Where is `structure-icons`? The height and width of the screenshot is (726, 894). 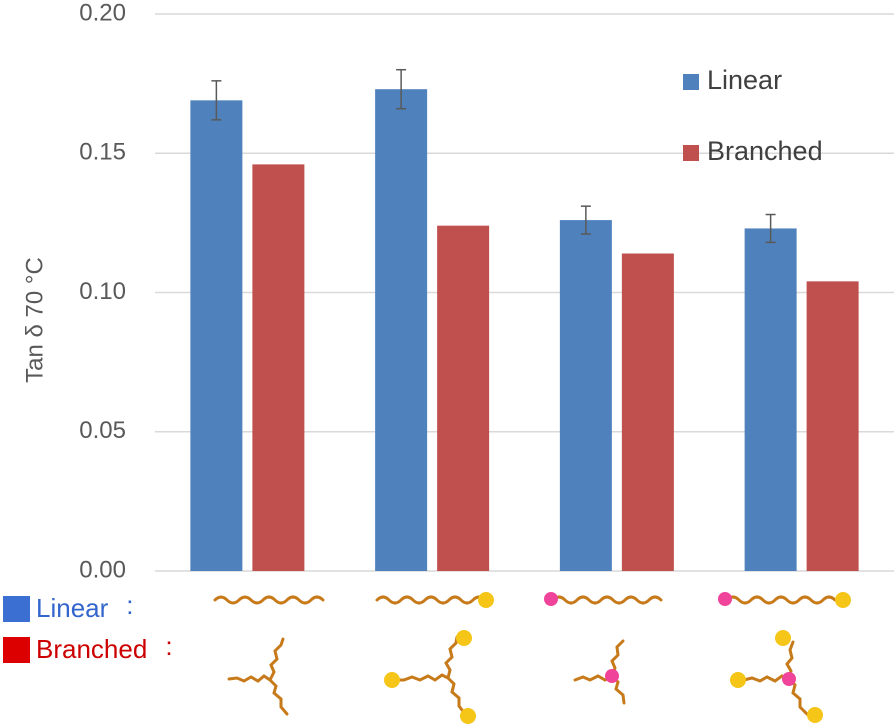
structure-icons is located at coordinates (532, 658).